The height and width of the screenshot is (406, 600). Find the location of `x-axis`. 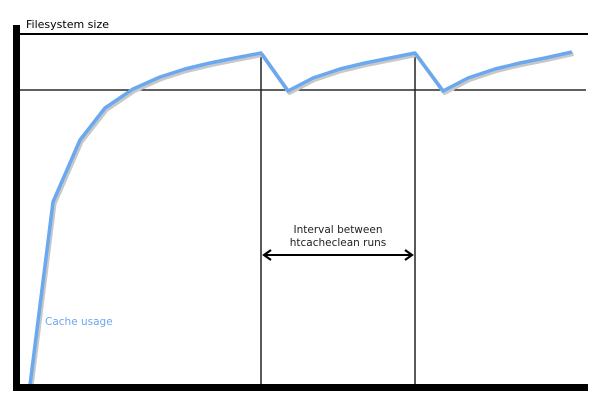

x-axis is located at coordinates (300, 387).